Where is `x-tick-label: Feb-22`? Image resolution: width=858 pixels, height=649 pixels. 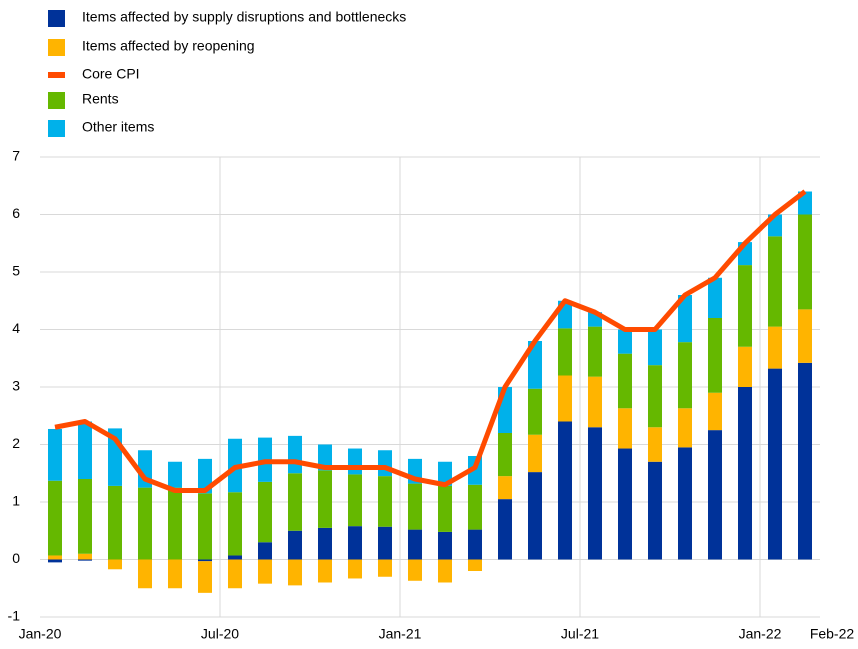
x-tick-label: Feb-22 is located at coordinates (832, 634).